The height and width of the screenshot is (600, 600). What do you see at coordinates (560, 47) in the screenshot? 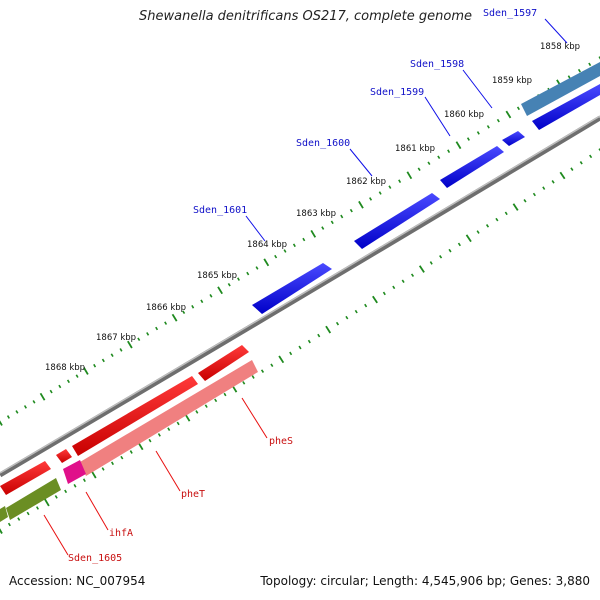
I see `scale-label-1858: 1858 kbp` at bounding box center [560, 47].